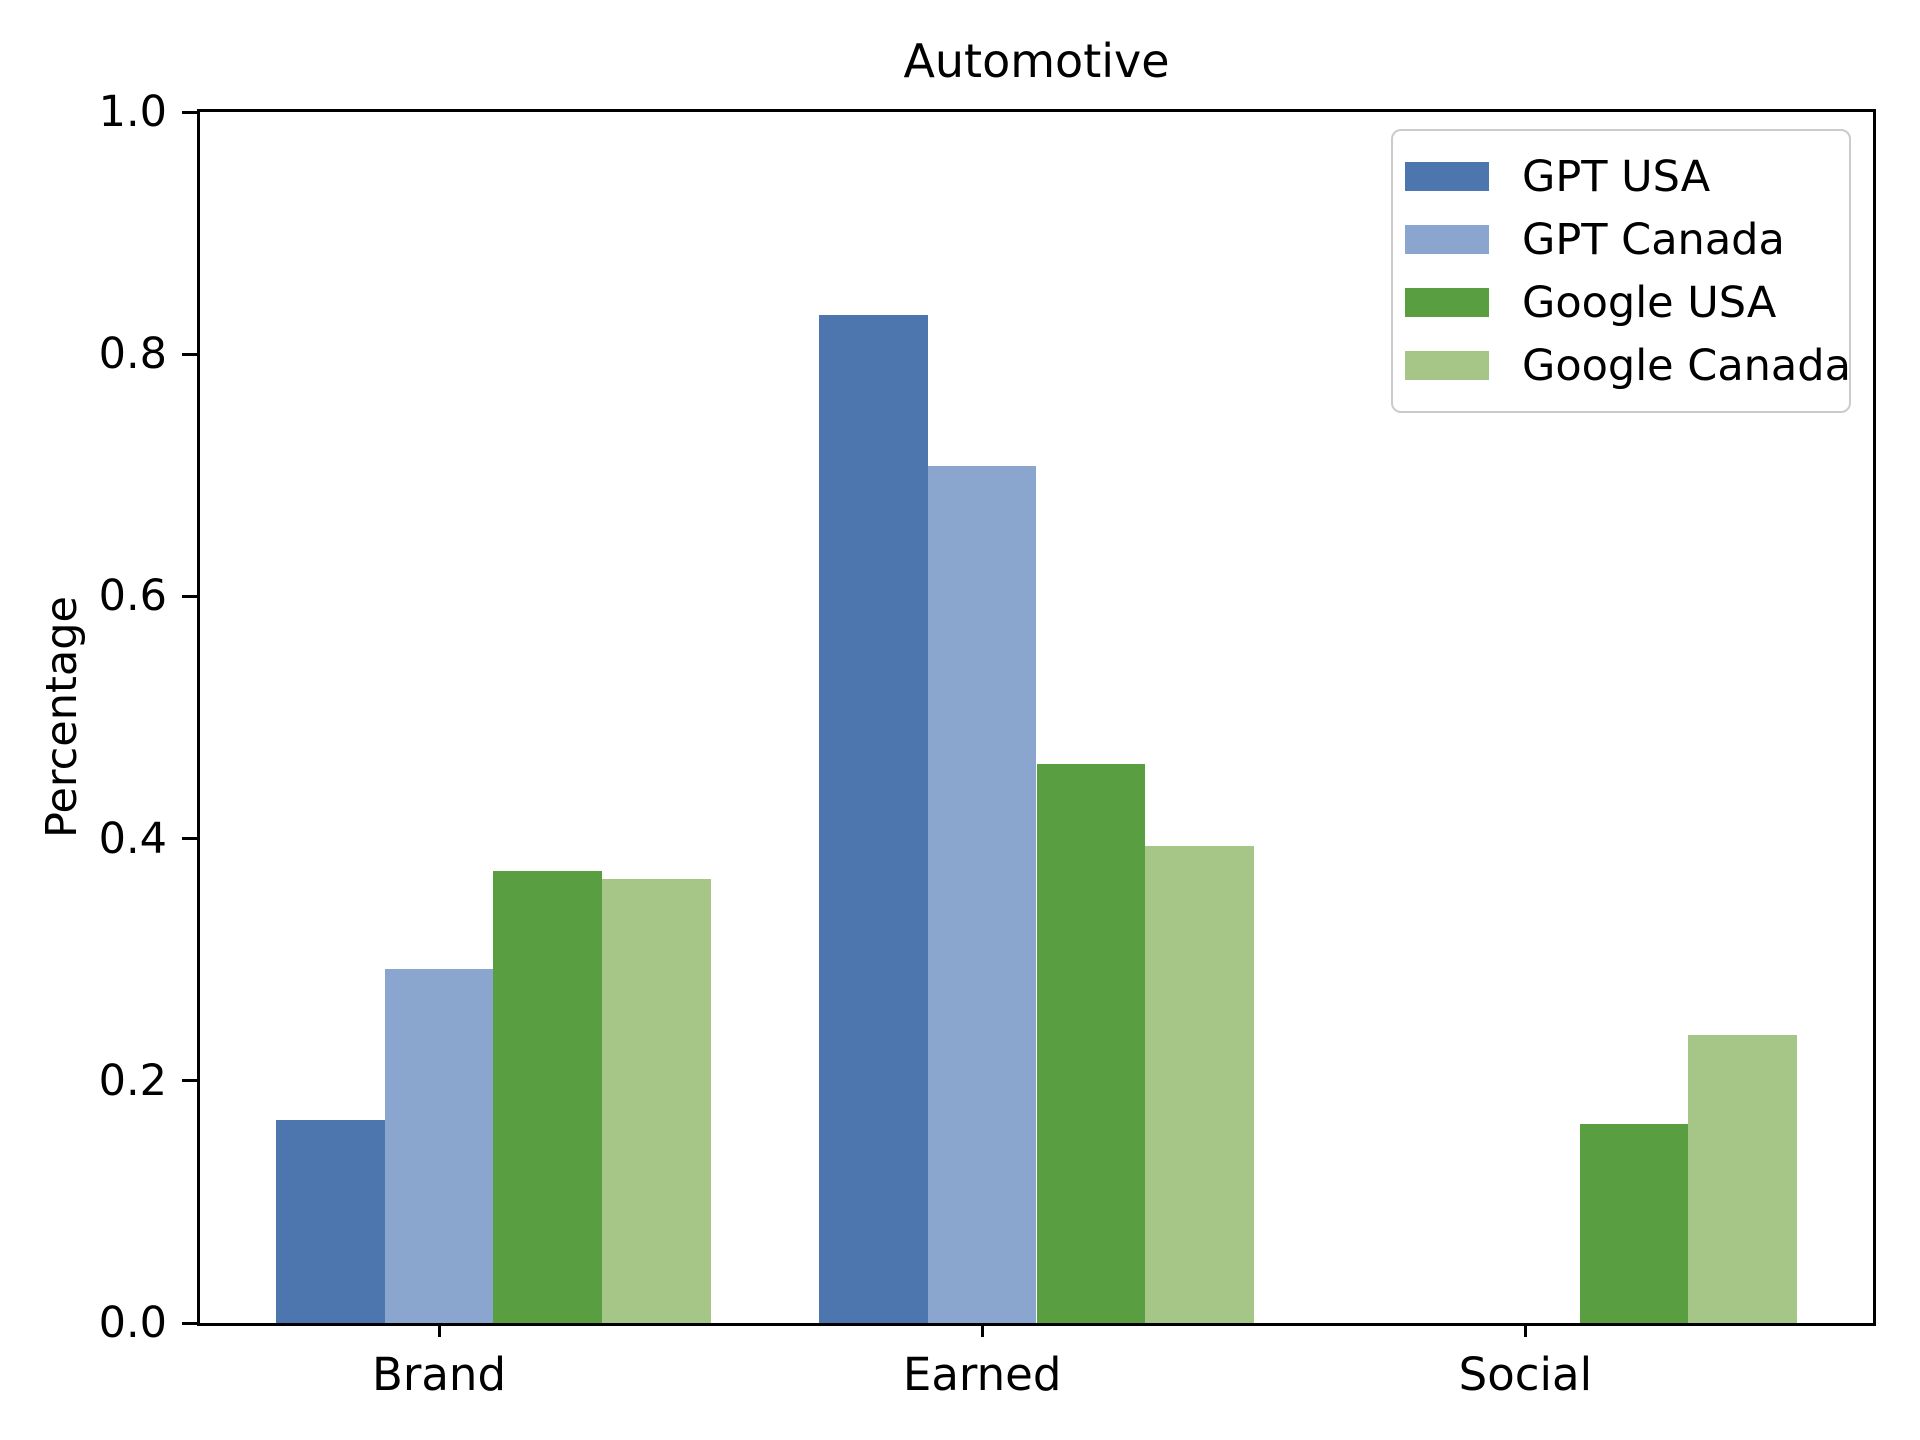  What do you see at coordinates (547, 1097) in the screenshot?
I see `bar-google-usa-brand` at bounding box center [547, 1097].